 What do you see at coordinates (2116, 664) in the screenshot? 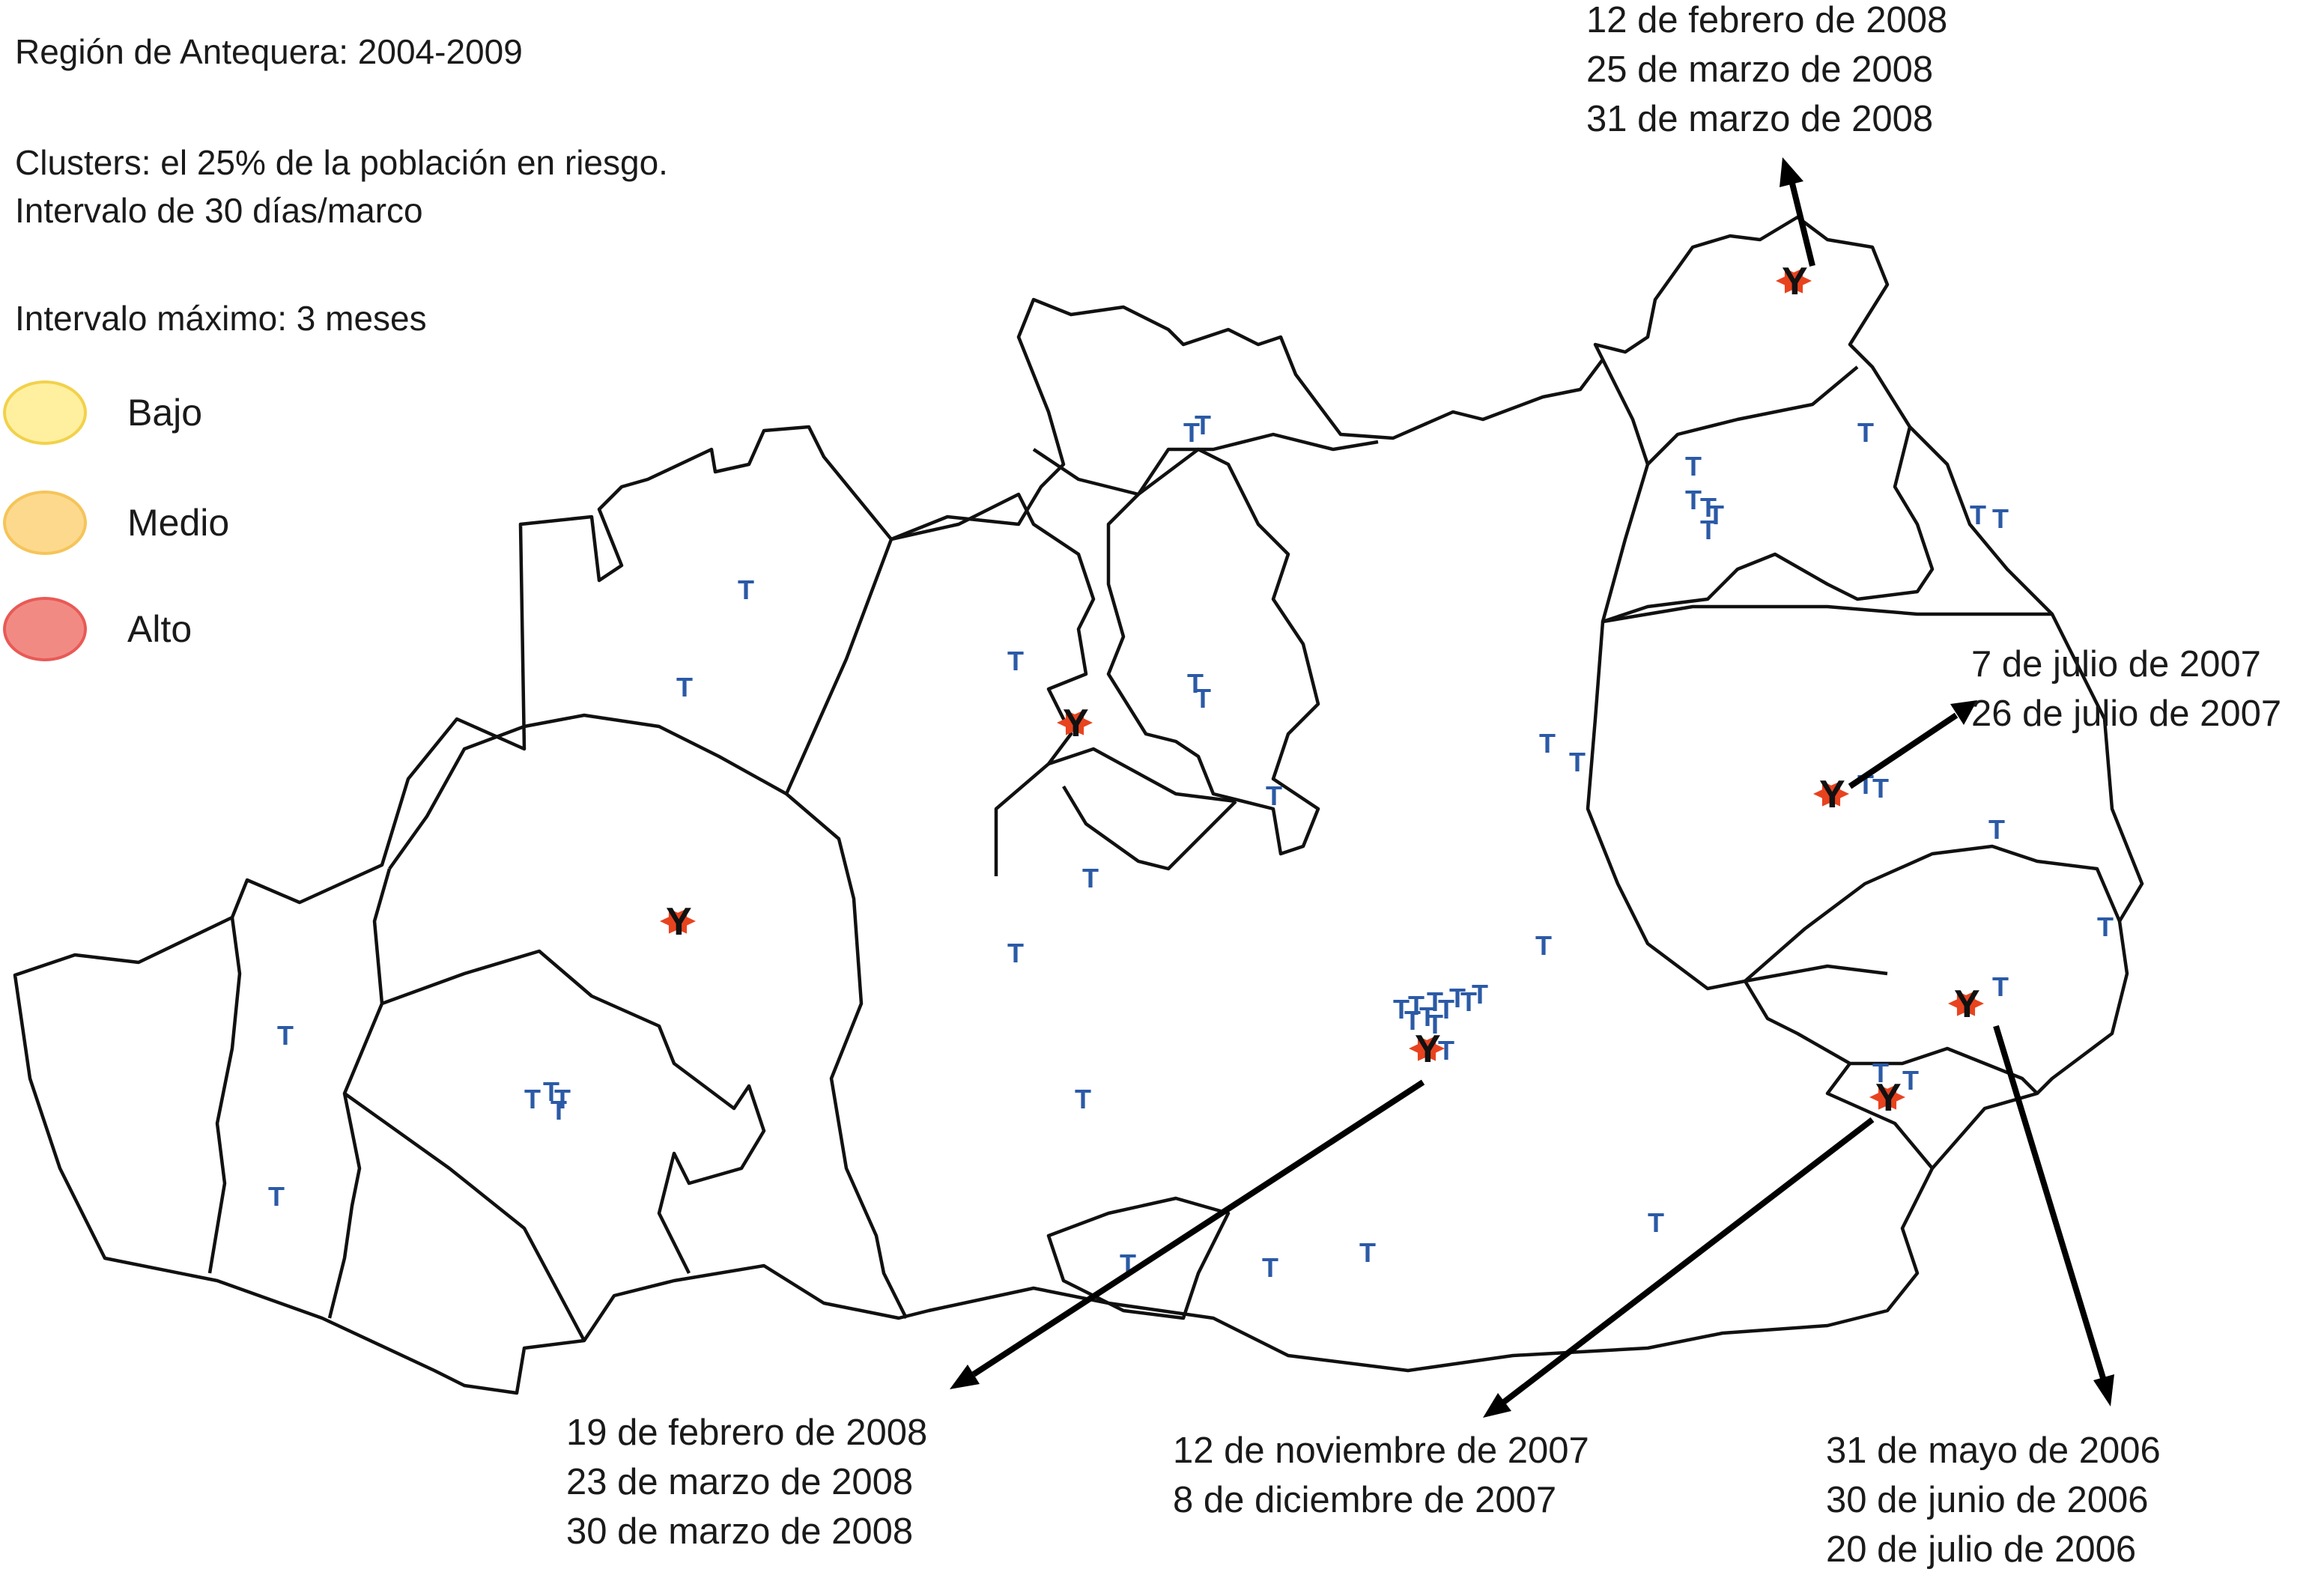
I see `callout-east-line: 7 de julio de 2007` at bounding box center [2116, 664].